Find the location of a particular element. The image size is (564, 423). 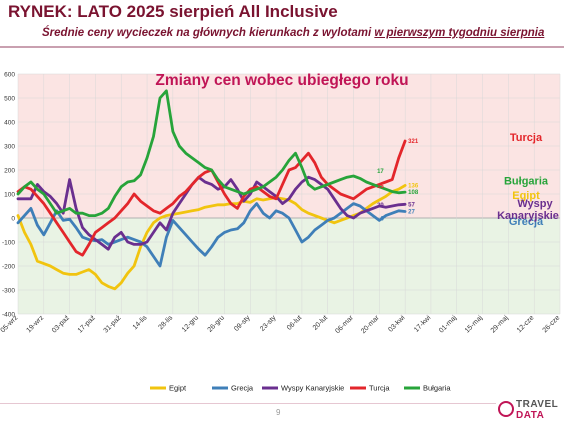

series-end-label: 27 is located at coordinates (411, 213).